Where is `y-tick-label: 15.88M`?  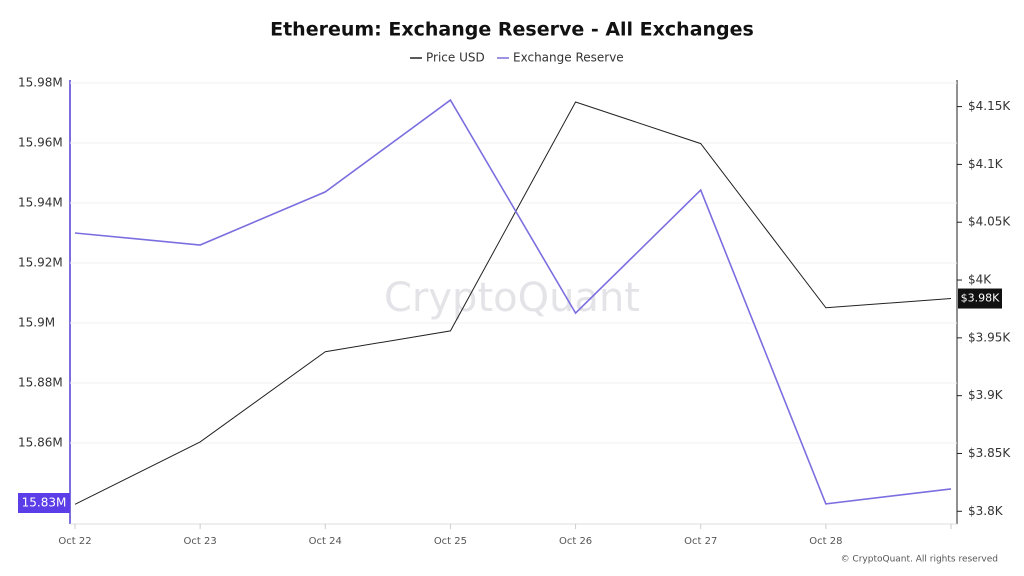
y-tick-label: 15.88M is located at coordinates (40, 383).